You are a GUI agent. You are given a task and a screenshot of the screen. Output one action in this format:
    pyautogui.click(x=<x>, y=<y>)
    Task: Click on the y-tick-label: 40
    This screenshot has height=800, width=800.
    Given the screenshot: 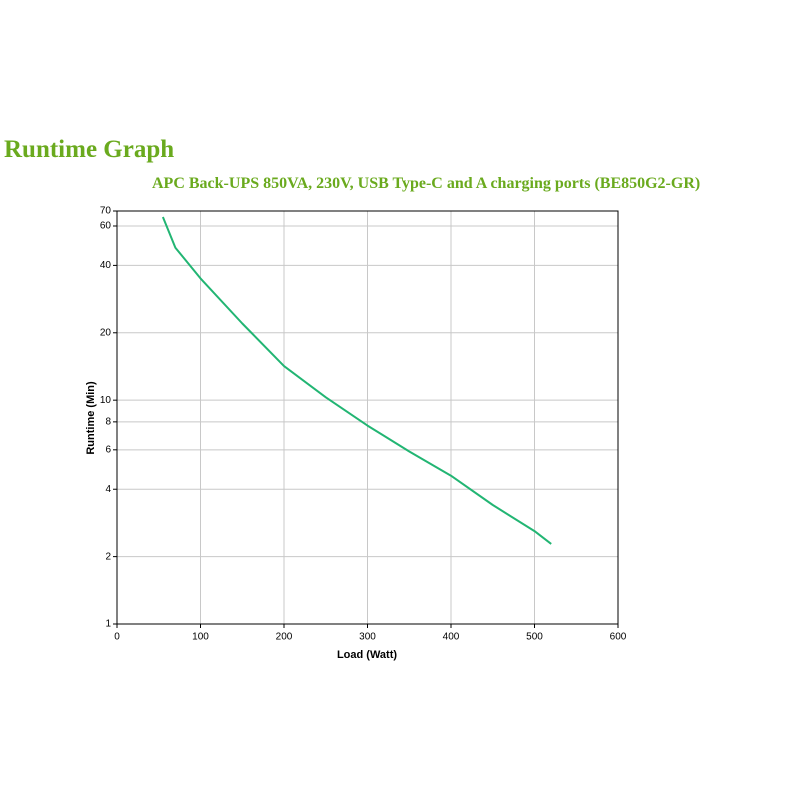 What is the action you would take?
    pyautogui.click(x=106, y=265)
    